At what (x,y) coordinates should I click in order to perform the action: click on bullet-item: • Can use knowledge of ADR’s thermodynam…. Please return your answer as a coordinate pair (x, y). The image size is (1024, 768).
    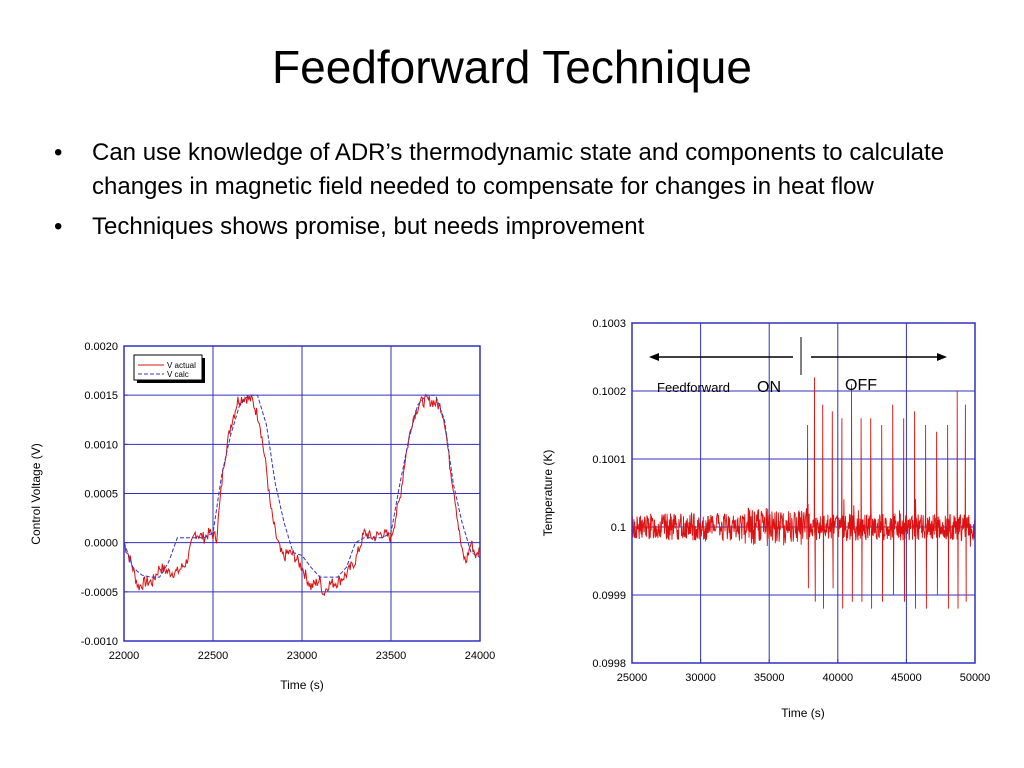
    Looking at the image, I should click on (514, 170).